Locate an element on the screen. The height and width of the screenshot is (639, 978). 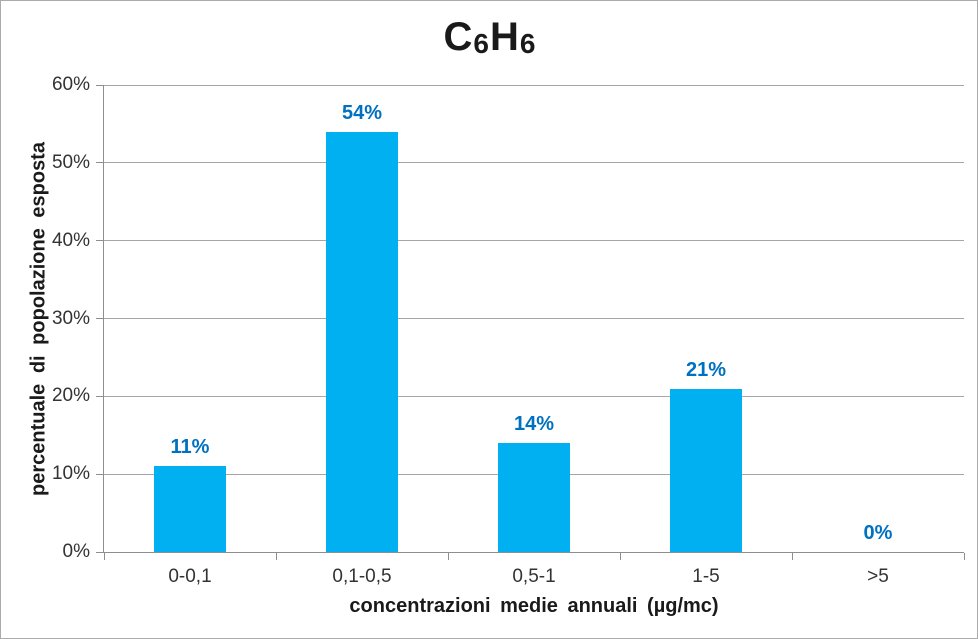
y-tick-label: 40% is located at coordinates (70, 240).